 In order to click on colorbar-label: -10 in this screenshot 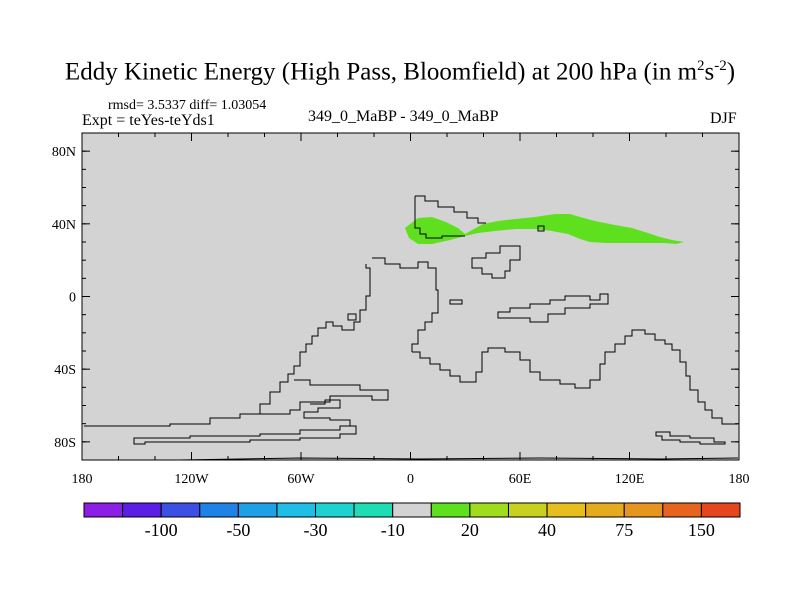, I will do `click(393, 530)`.